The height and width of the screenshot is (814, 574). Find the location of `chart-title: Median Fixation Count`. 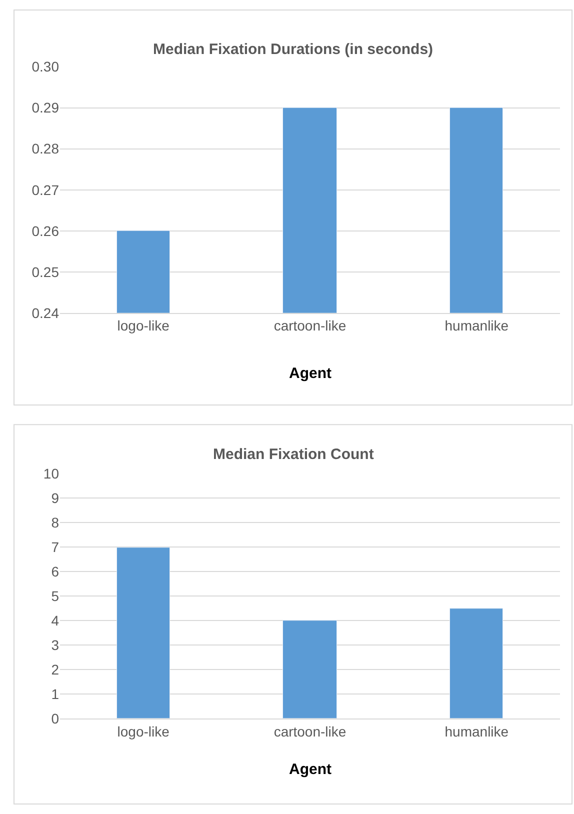

chart-title: Median Fixation Count is located at coordinates (293, 454).